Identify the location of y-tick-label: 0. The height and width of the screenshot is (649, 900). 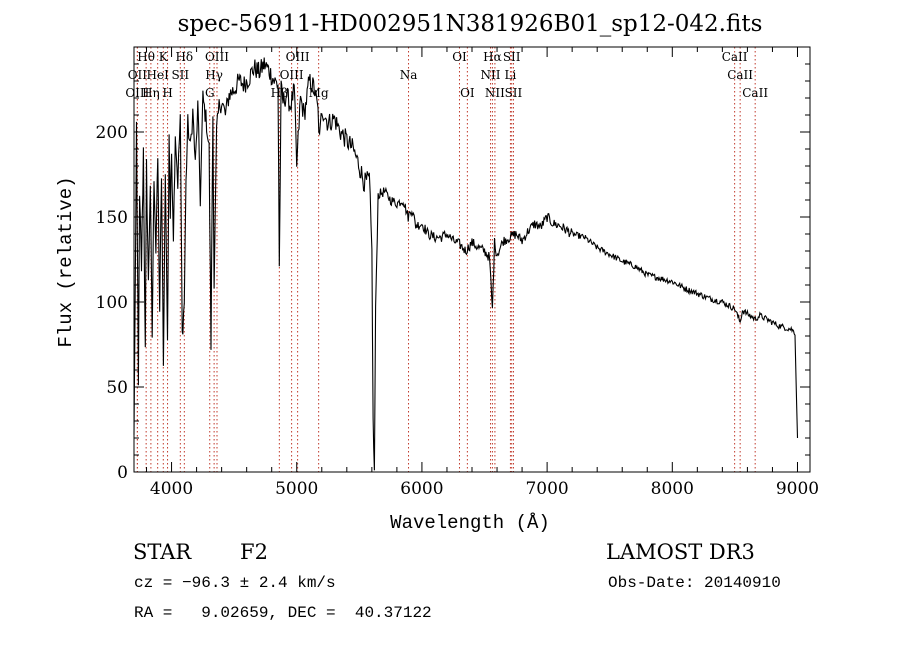
(122, 473).